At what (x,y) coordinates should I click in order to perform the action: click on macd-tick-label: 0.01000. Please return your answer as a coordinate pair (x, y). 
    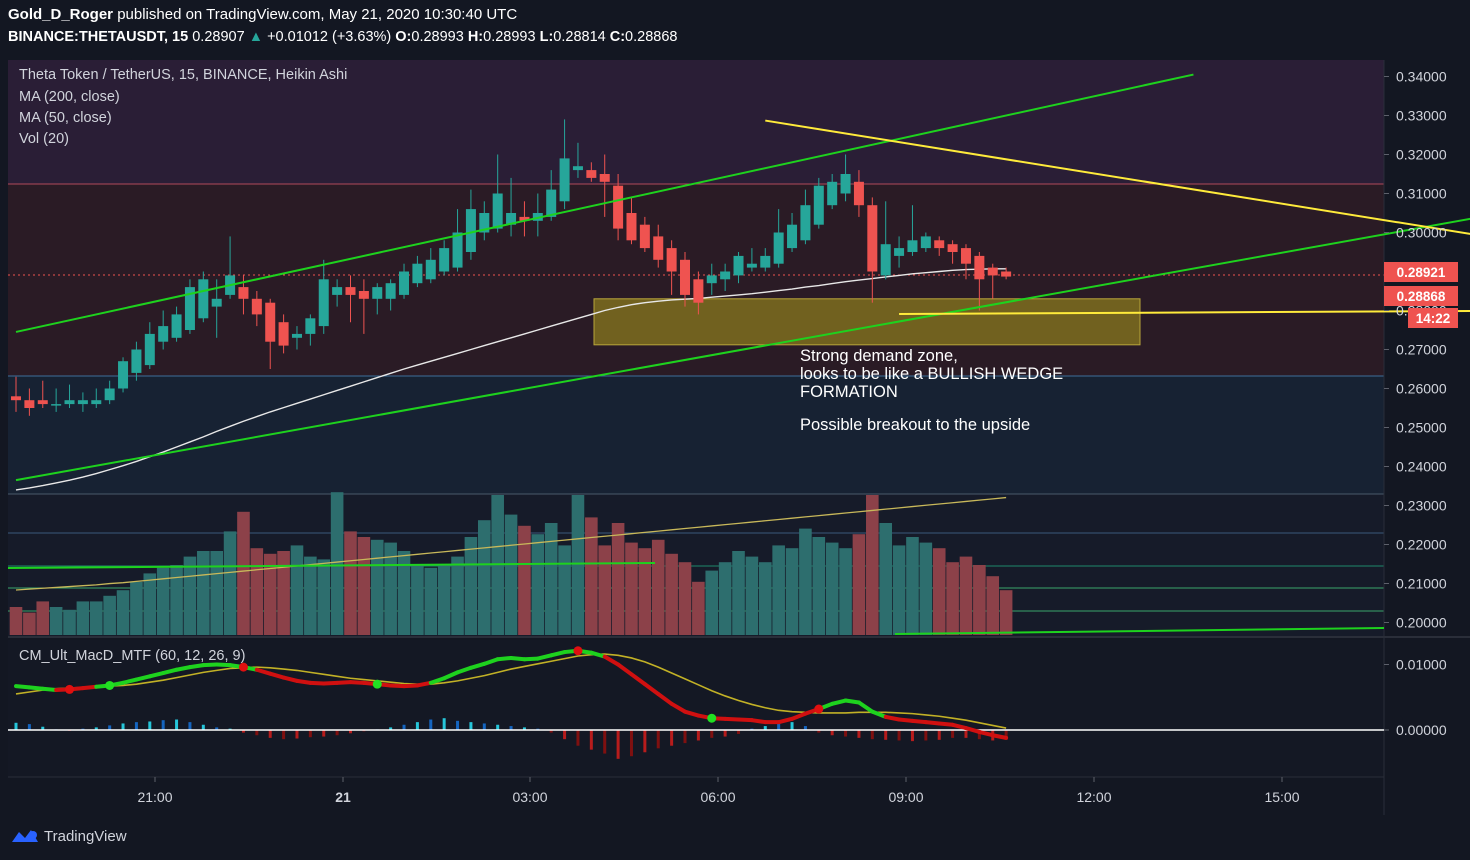
    Looking at the image, I should click on (1421, 665).